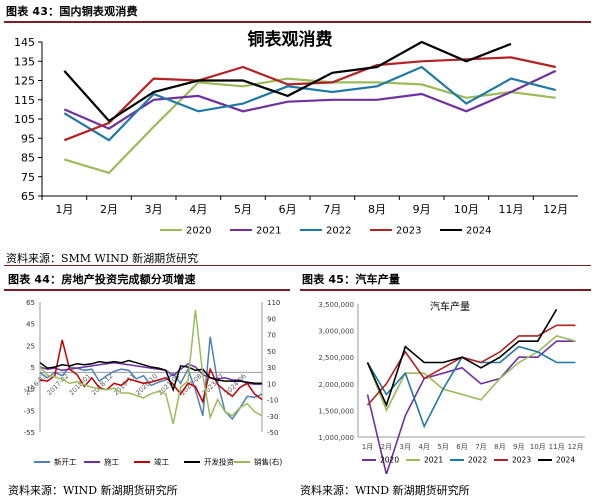 This screenshot has width=595, height=500. Describe the element at coordinates (29, 390) in the screenshot. I see `fig44-left-tick-label: -15` at that location.